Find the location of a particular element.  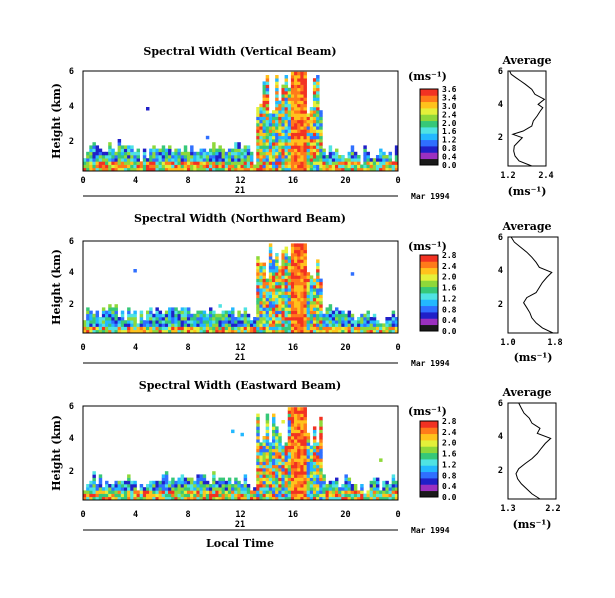

average-y-tick: 6 is located at coordinates (500, 404).